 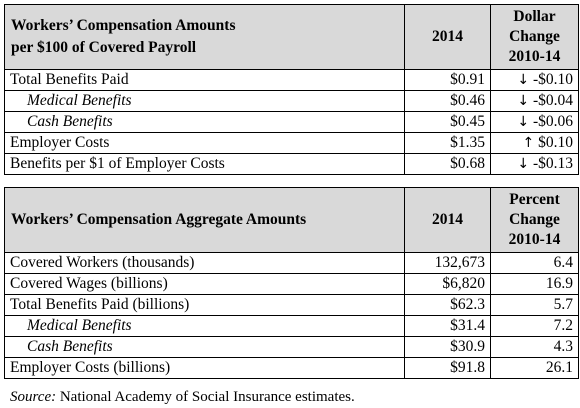 What do you see at coordinates (528, 143) in the screenshot?
I see `arrow-up-icon: ↑` at bounding box center [528, 143].